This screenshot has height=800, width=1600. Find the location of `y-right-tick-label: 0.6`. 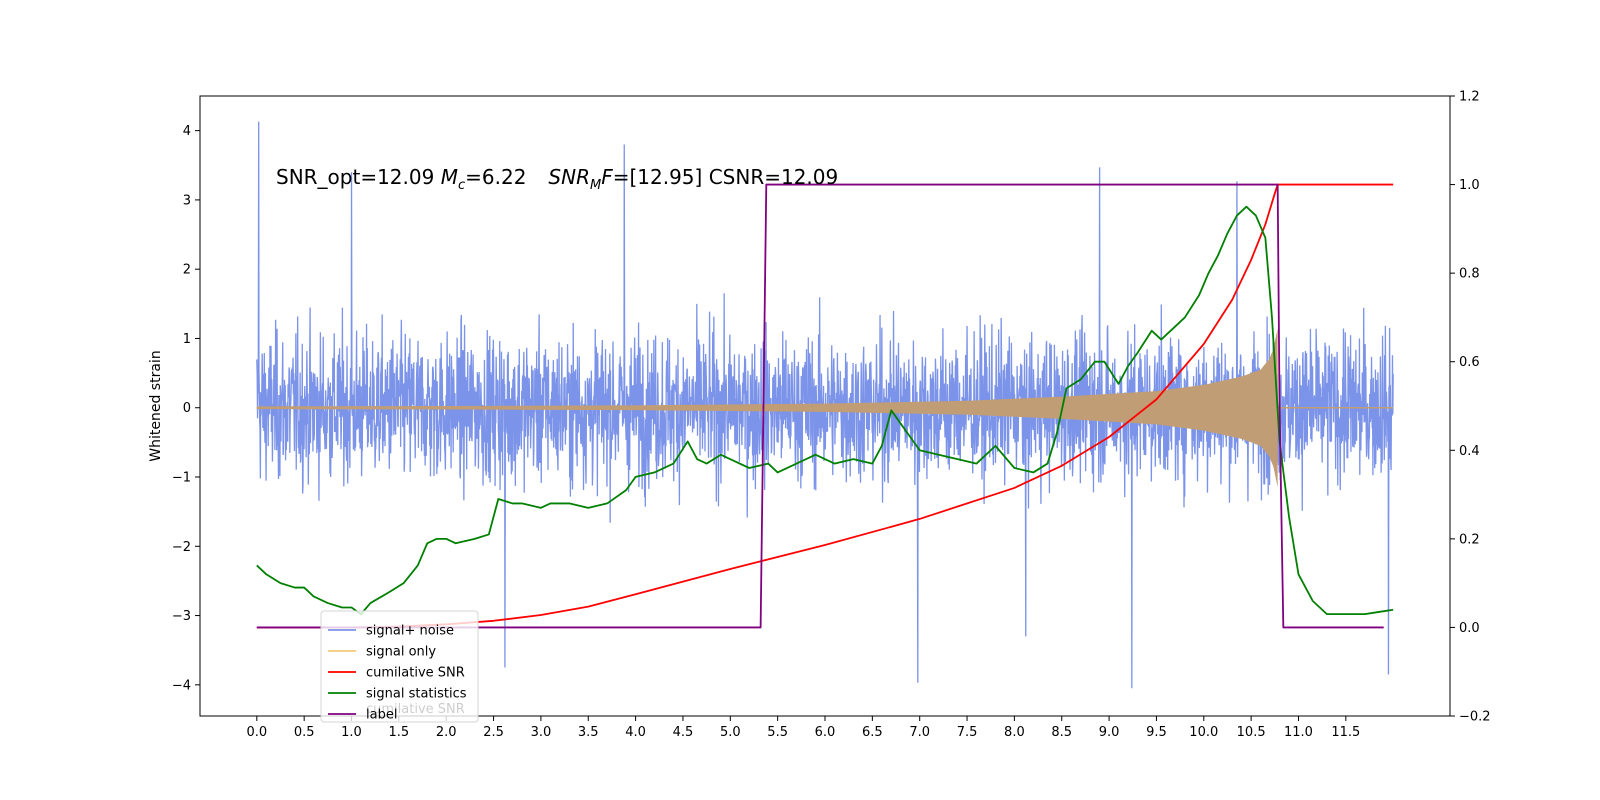

y-right-tick-label: 0.6 is located at coordinates (1469, 362).